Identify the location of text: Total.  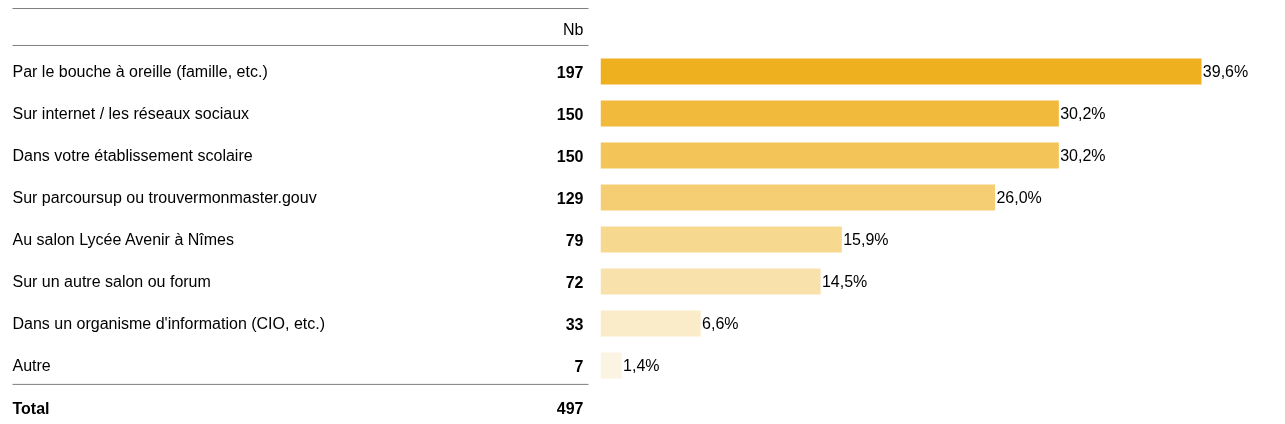
(31, 408).